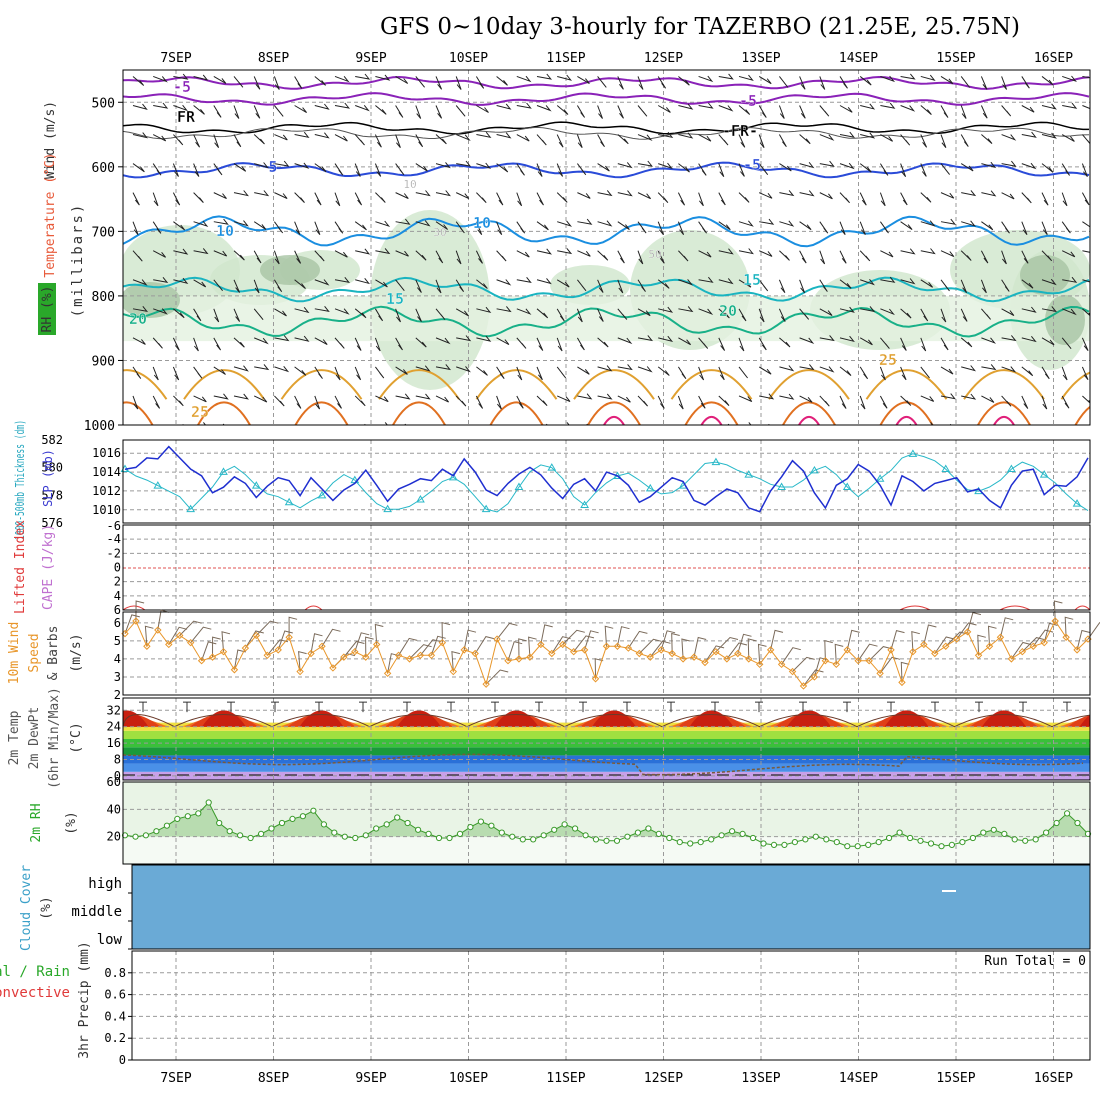 This screenshot has width=1100, height=1100. What do you see at coordinates (48, 478) in the screenshot?
I see `slp-axis-label: SLP (mb)` at bounding box center [48, 478].